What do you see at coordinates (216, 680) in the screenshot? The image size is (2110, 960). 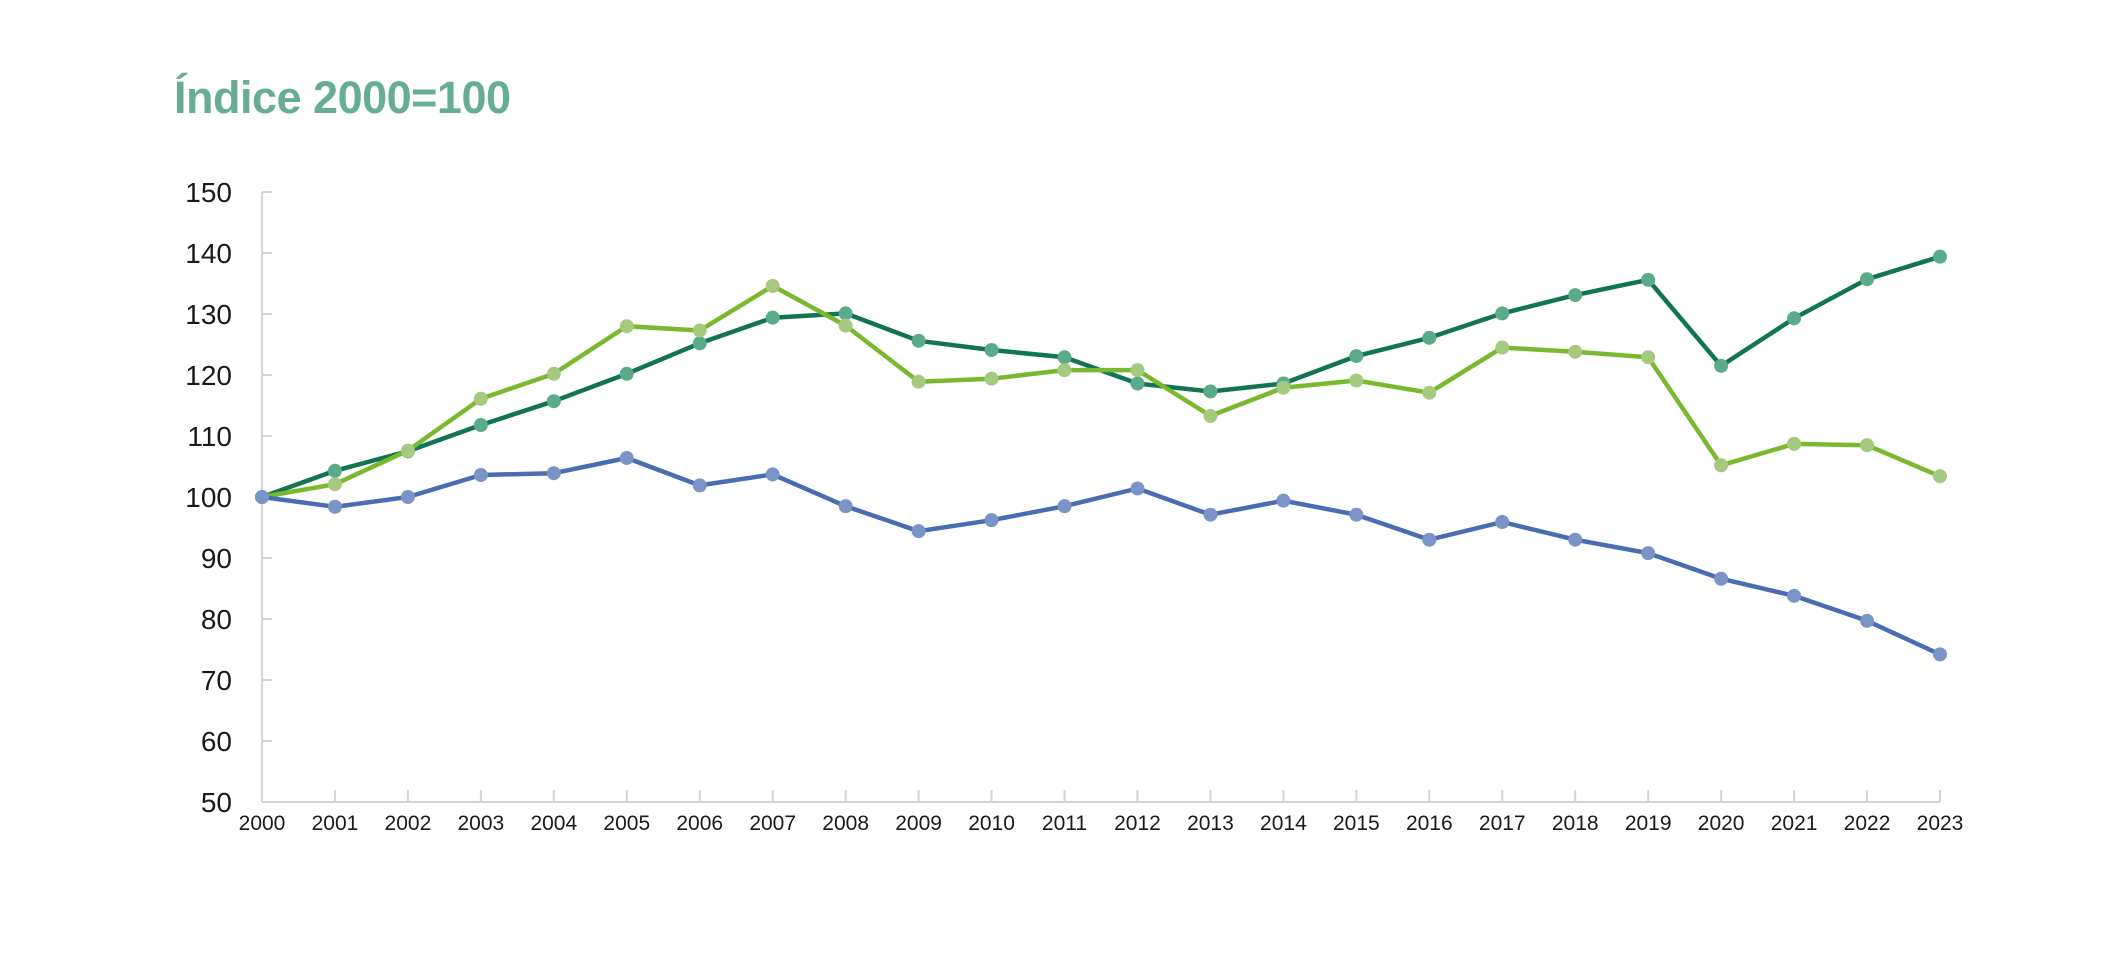 I see `y-tick-label: 70` at bounding box center [216, 680].